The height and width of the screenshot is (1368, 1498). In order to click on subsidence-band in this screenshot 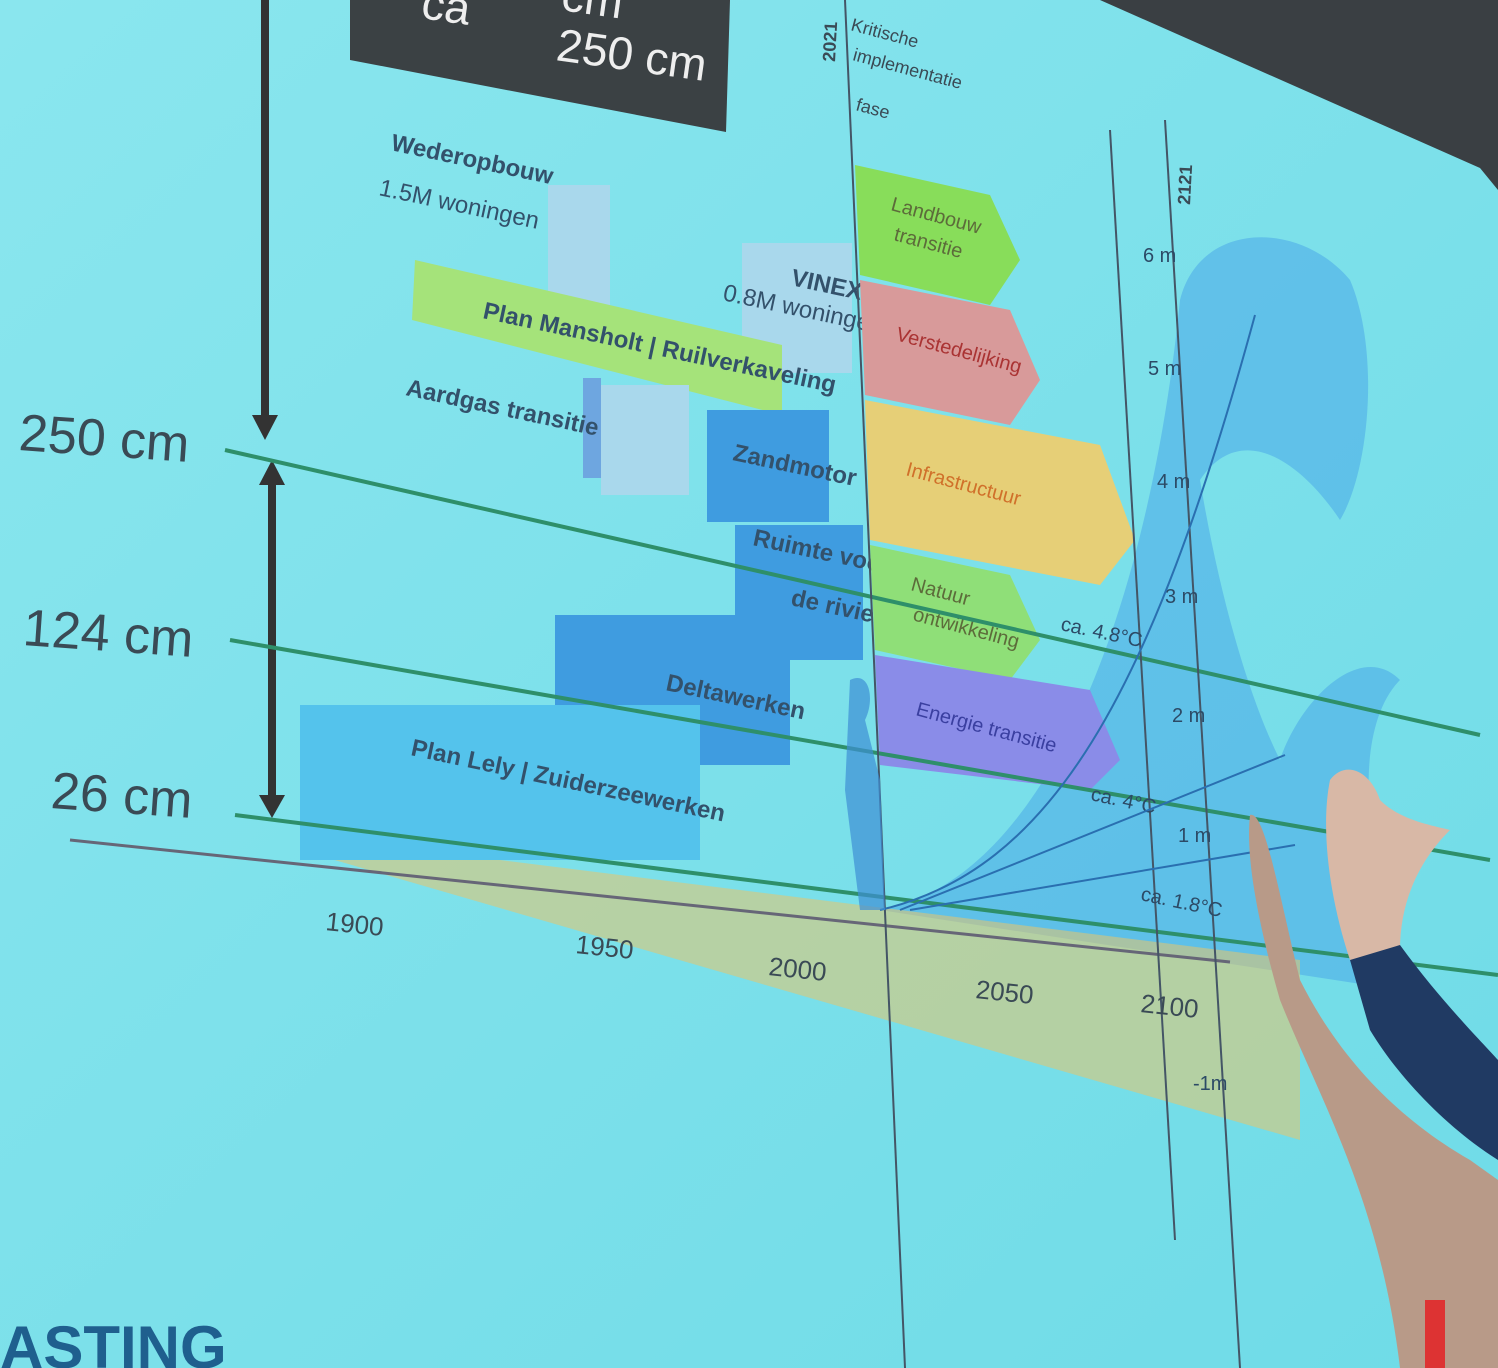, I will do `click(800, 987)`.